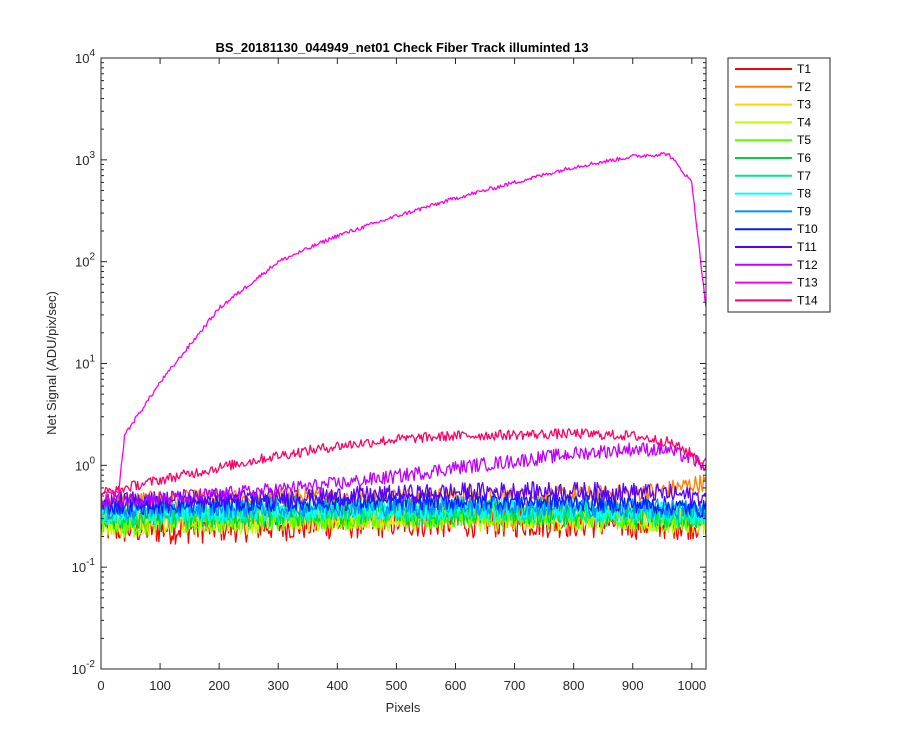  I want to click on legend-label: T4, so click(804, 122).